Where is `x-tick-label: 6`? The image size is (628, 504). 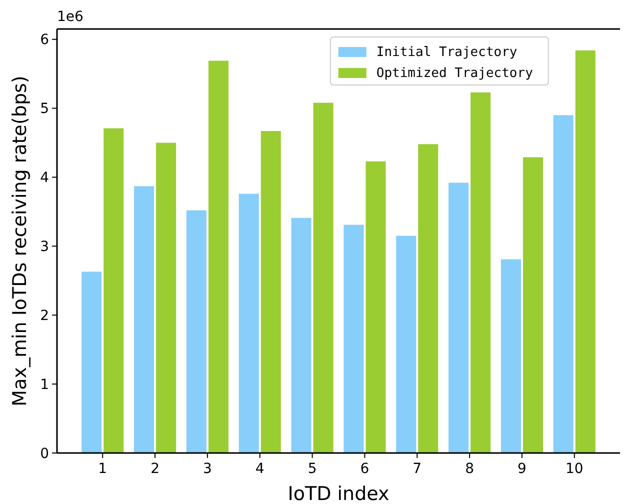 x-tick-label: 6 is located at coordinates (365, 469).